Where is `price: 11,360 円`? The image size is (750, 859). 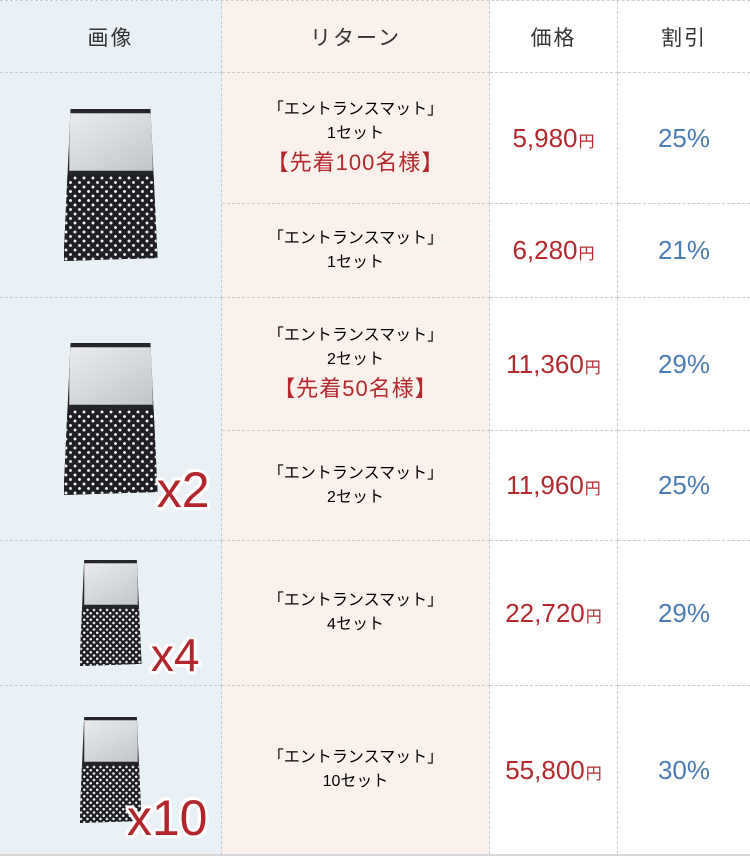
price: 11,360 円 is located at coordinates (553, 364).